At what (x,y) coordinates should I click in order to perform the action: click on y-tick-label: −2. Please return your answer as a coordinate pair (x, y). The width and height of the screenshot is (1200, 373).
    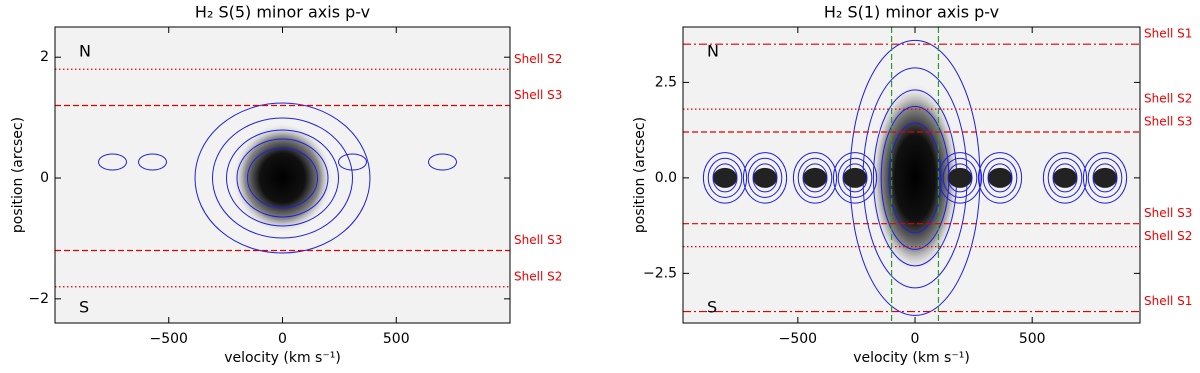
    Looking at the image, I should click on (38, 299).